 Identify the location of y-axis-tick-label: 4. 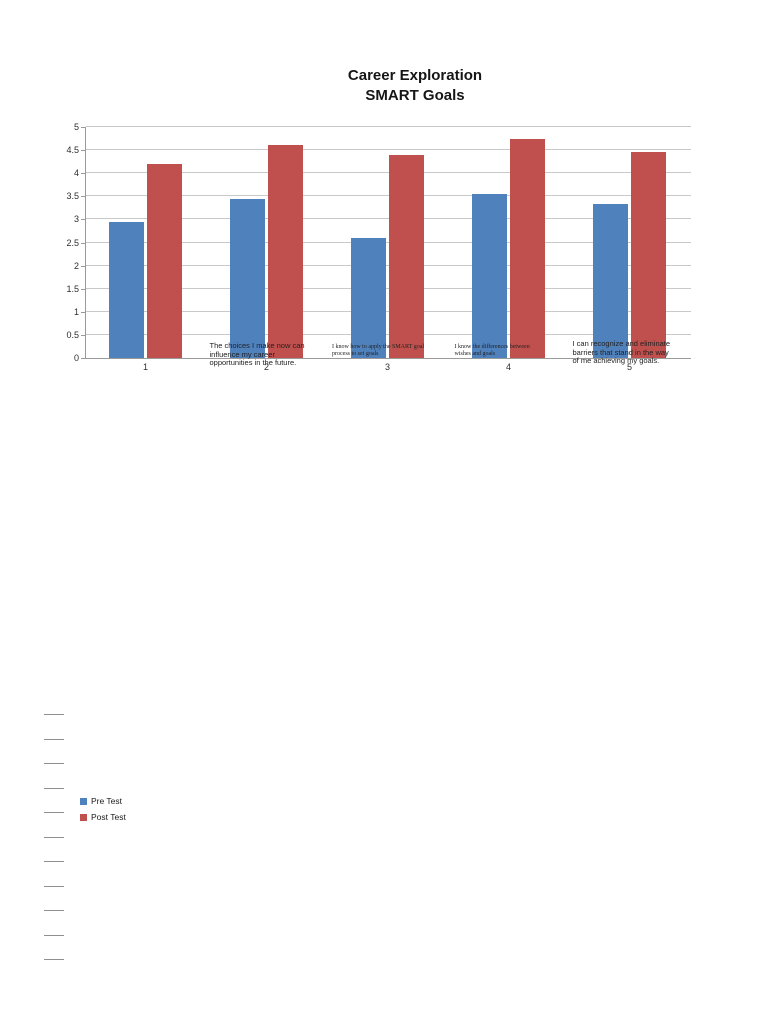
(76, 173).